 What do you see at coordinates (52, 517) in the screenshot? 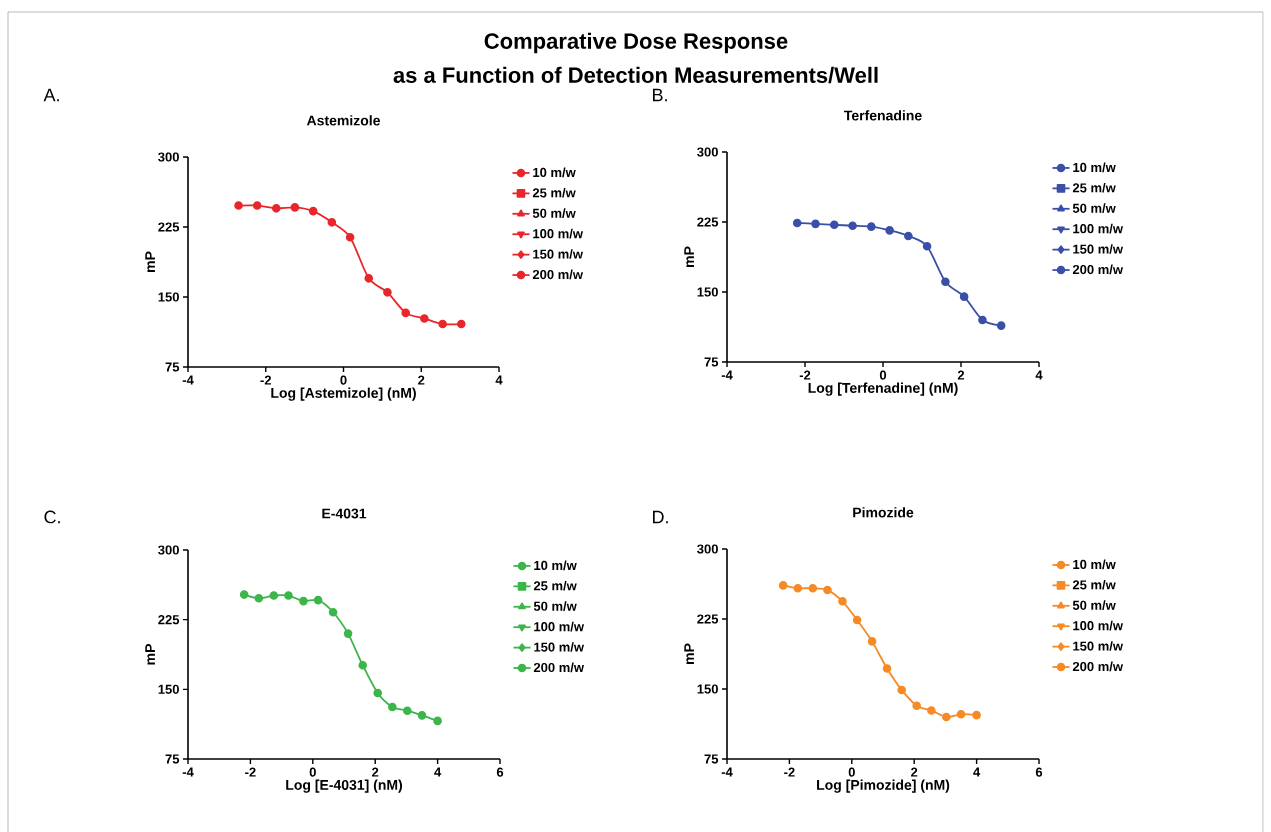
I see `text: C.` at bounding box center [52, 517].